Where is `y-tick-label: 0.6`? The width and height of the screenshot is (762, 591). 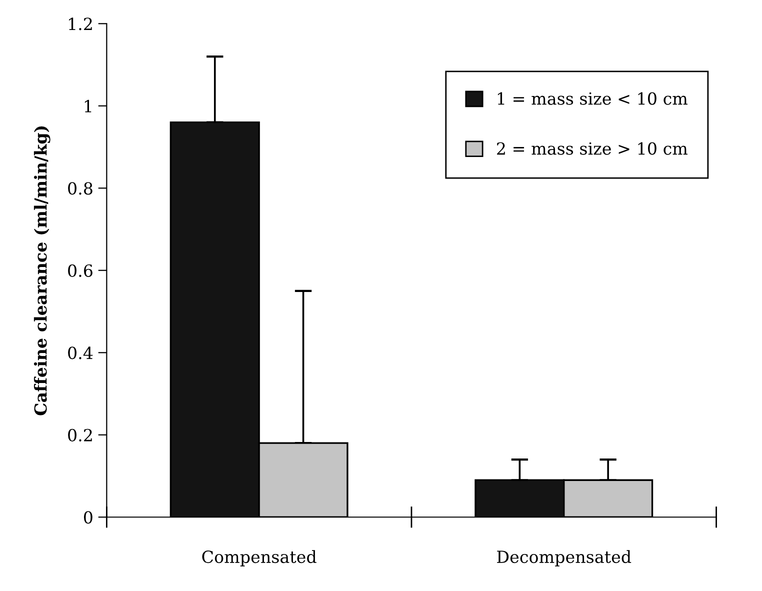
y-tick-label: 0.6 is located at coordinates (80, 270).